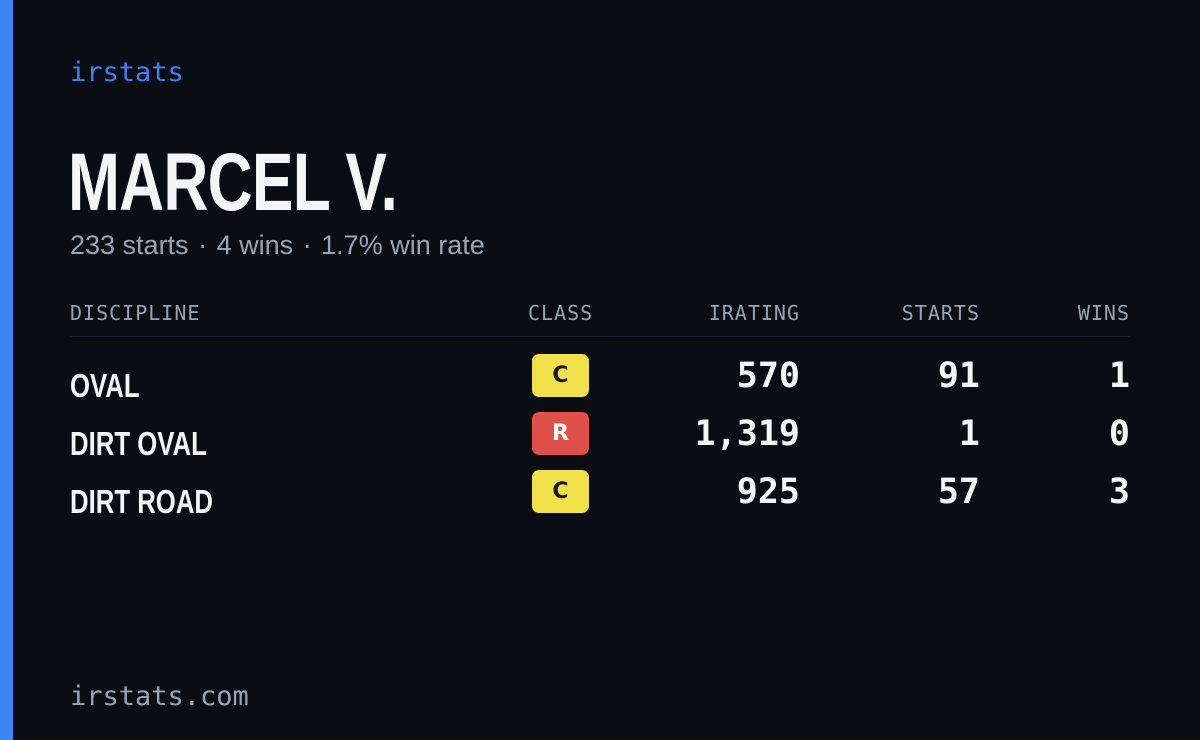 Image resolution: width=1200 pixels, height=740 pixels. I want to click on wins-value: 3, so click(1119, 492).